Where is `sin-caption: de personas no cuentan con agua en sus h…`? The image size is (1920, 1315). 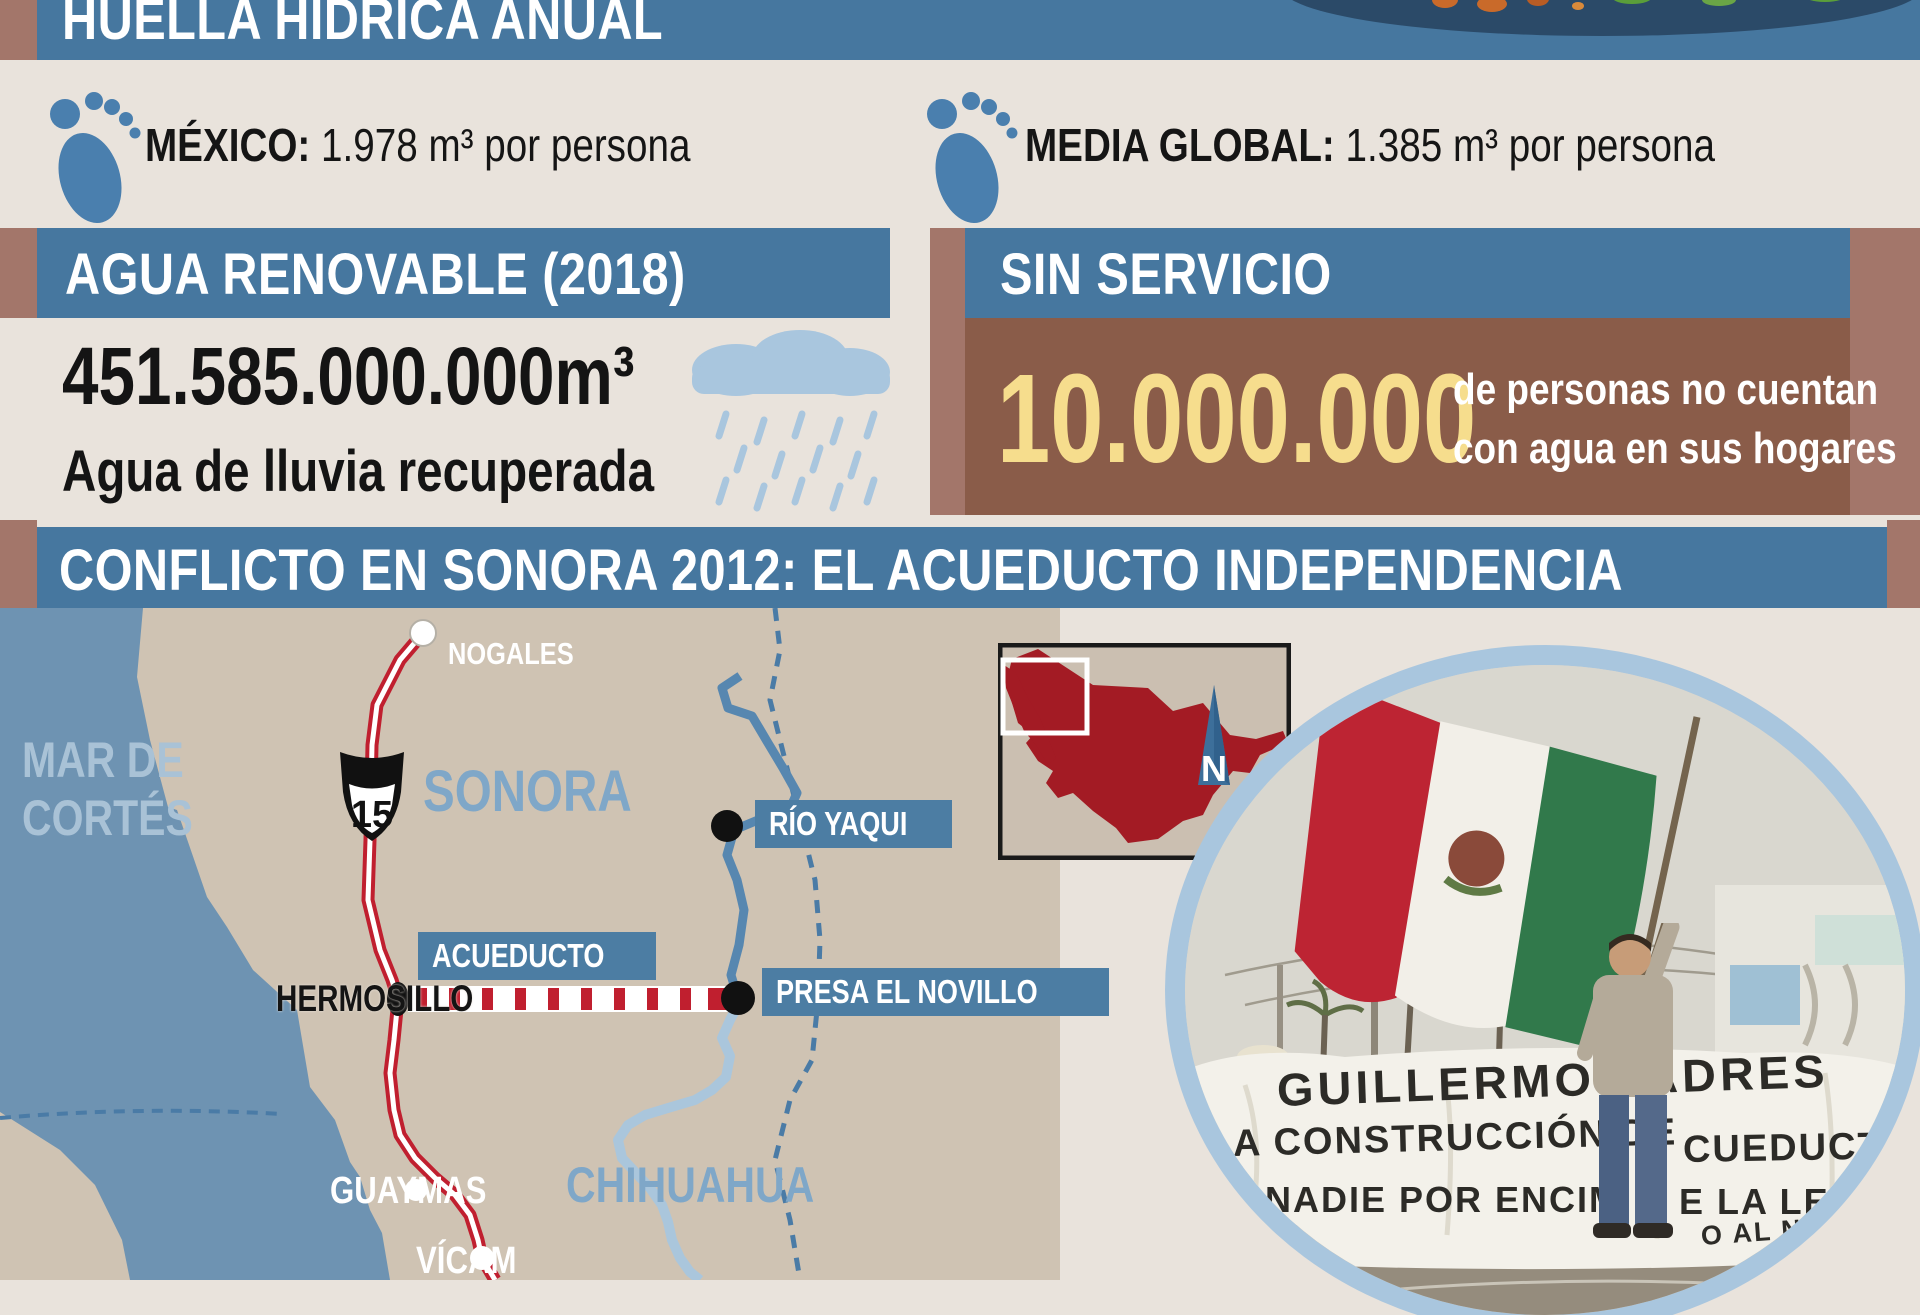 sin-caption: de personas no cuentan con agua en sus h… is located at coordinates (1675, 419).